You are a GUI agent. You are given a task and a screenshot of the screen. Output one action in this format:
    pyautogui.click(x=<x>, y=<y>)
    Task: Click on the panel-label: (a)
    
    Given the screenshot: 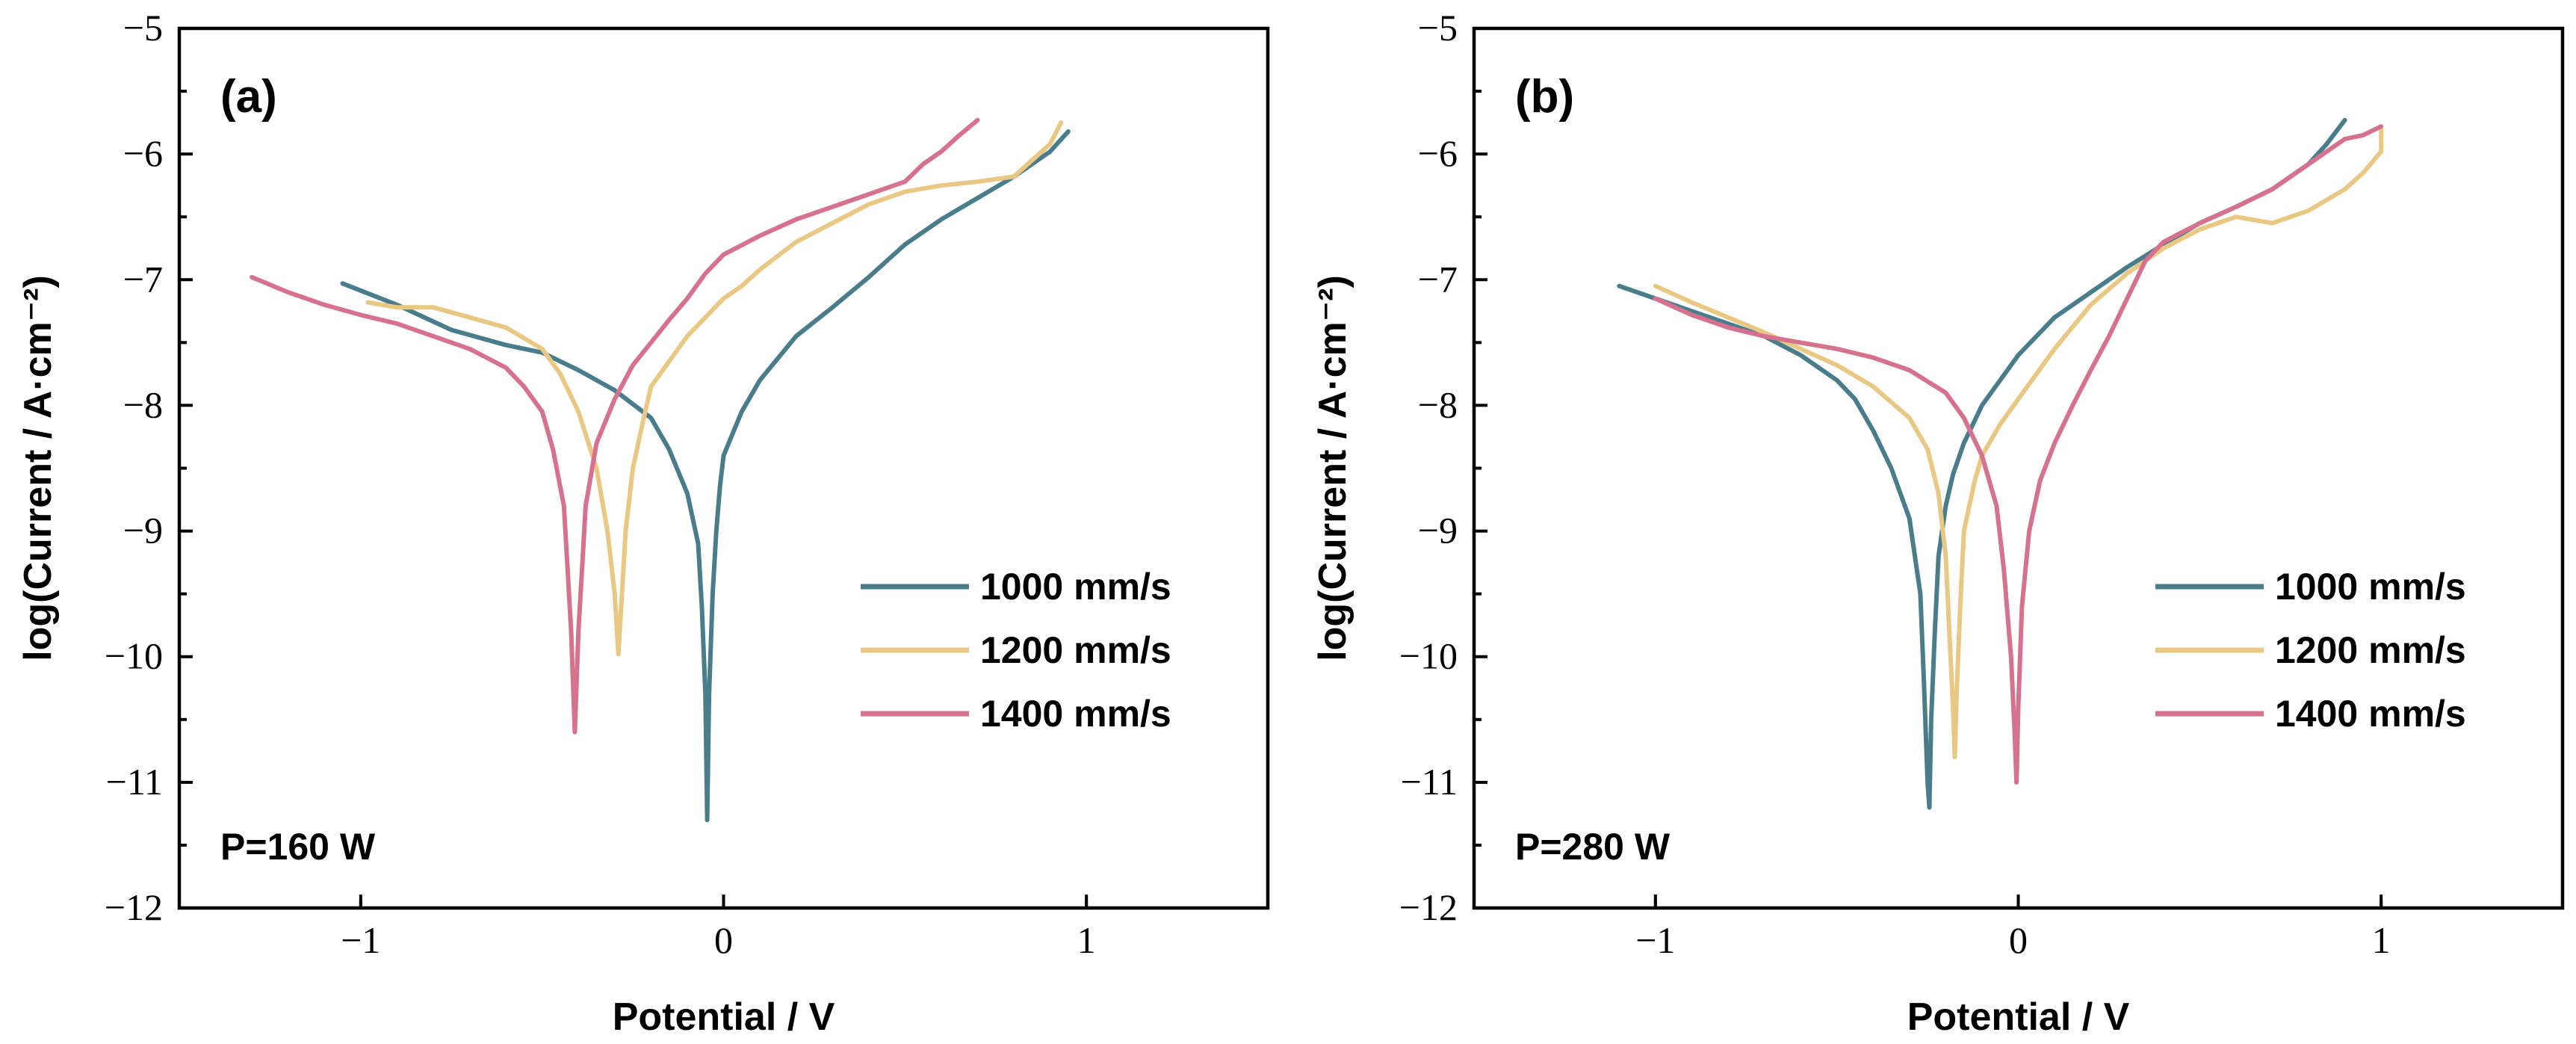 What is the action you would take?
    pyautogui.click(x=248, y=97)
    